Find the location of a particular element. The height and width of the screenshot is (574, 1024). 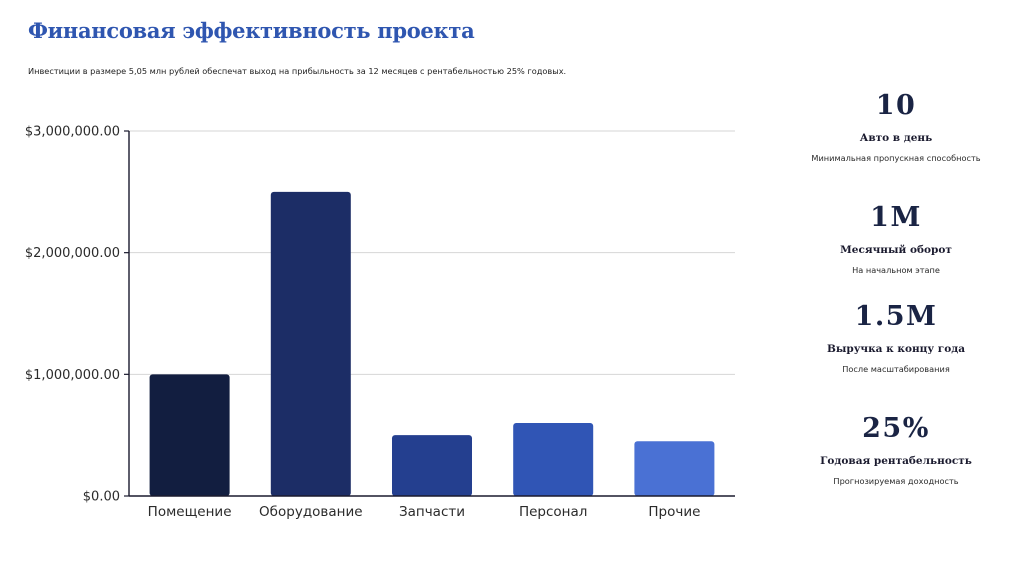

kpi-description: На начальном этапе is located at coordinates (896, 270).